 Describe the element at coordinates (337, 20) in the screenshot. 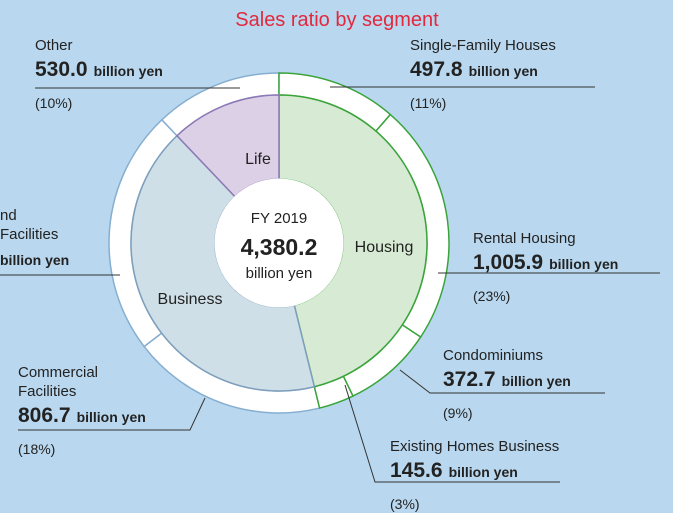

I see `chart-title: Sales ratio by segment` at that location.